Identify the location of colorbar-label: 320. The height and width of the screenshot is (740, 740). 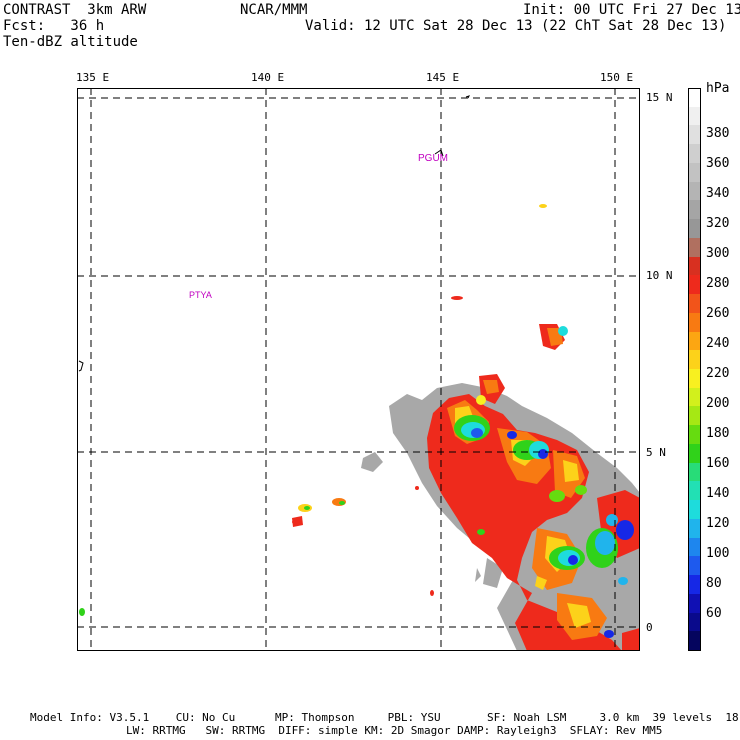
(718, 223).